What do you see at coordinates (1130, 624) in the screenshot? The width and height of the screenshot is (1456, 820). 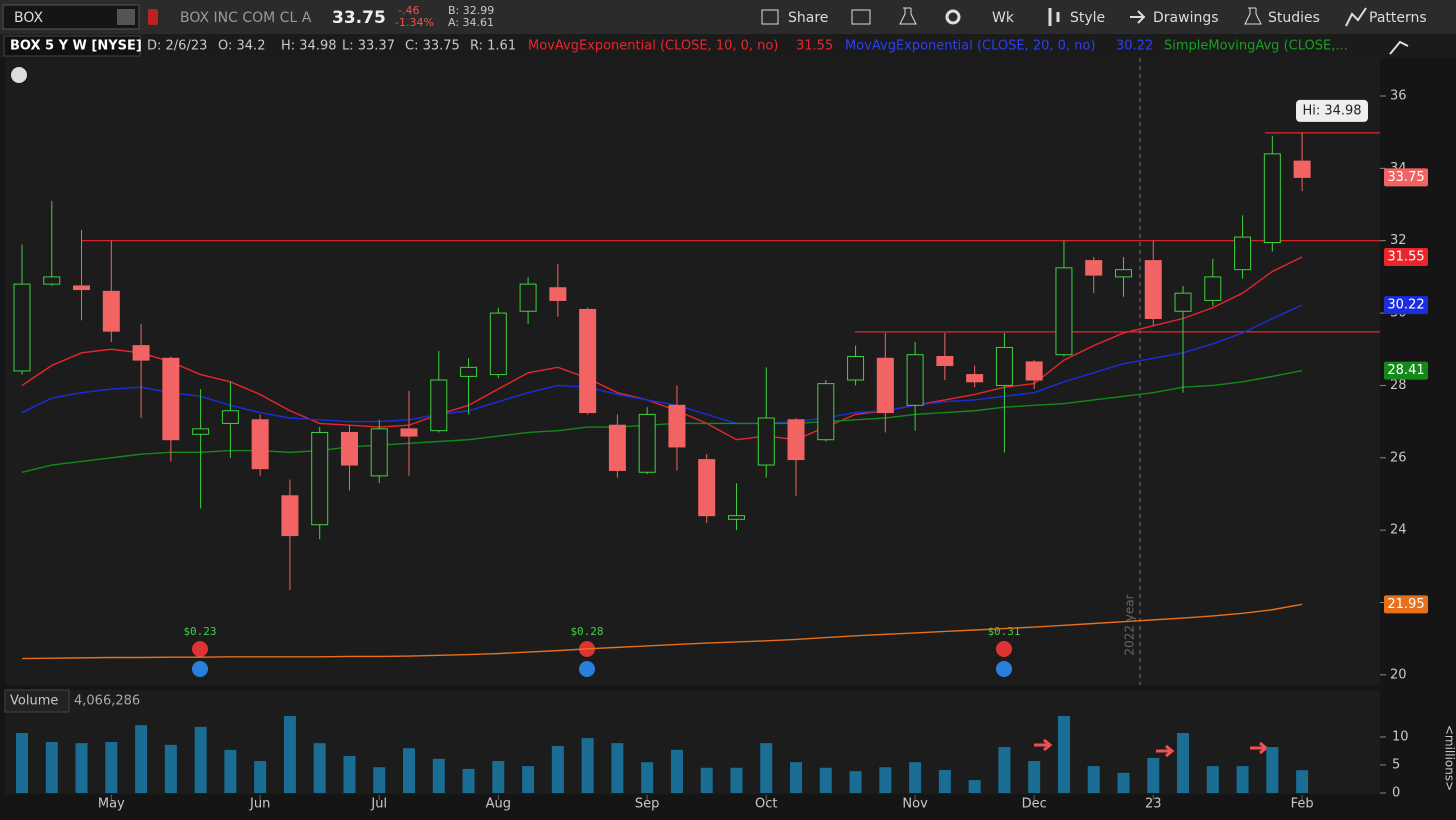 I see `year-label: 2022 year` at bounding box center [1130, 624].